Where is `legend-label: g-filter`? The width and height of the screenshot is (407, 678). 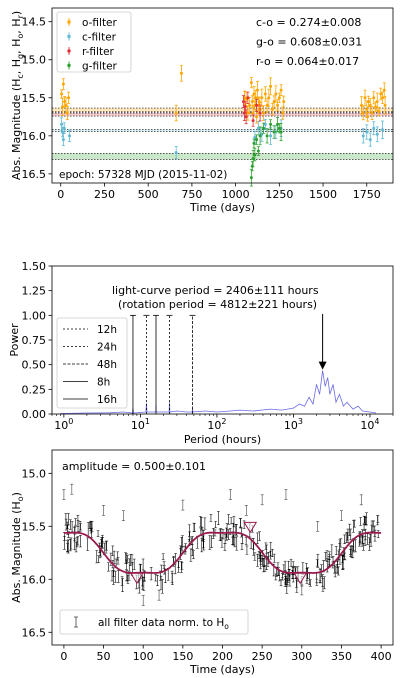
legend-label: g-filter is located at coordinates (100, 67).